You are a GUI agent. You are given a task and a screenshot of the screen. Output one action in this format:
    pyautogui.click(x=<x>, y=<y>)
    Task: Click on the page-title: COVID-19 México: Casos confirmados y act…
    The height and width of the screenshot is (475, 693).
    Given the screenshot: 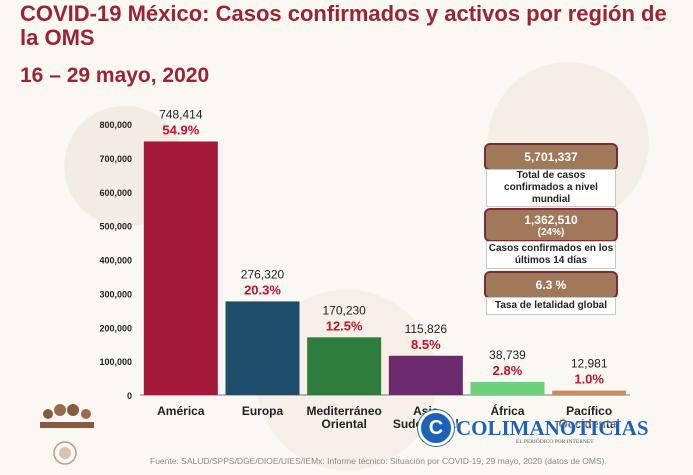 What is the action you would take?
    pyautogui.click(x=343, y=25)
    